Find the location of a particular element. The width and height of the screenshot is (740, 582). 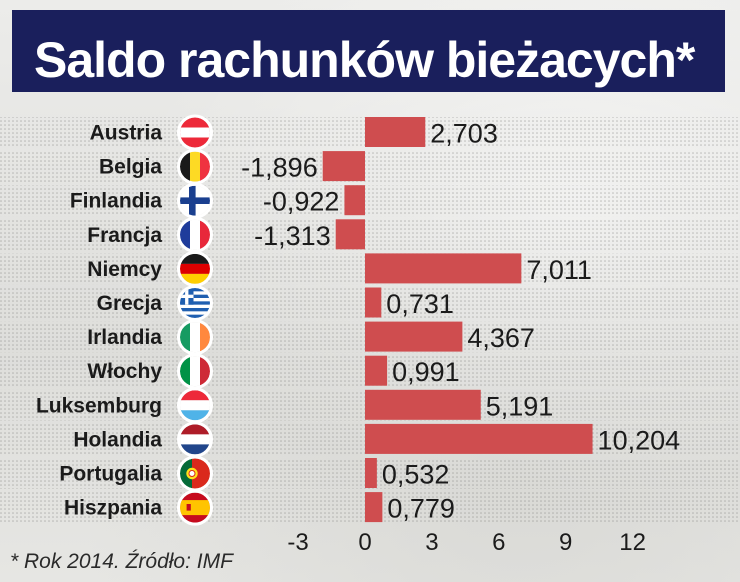

category-label: Austria is located at coordinates (126, 133).